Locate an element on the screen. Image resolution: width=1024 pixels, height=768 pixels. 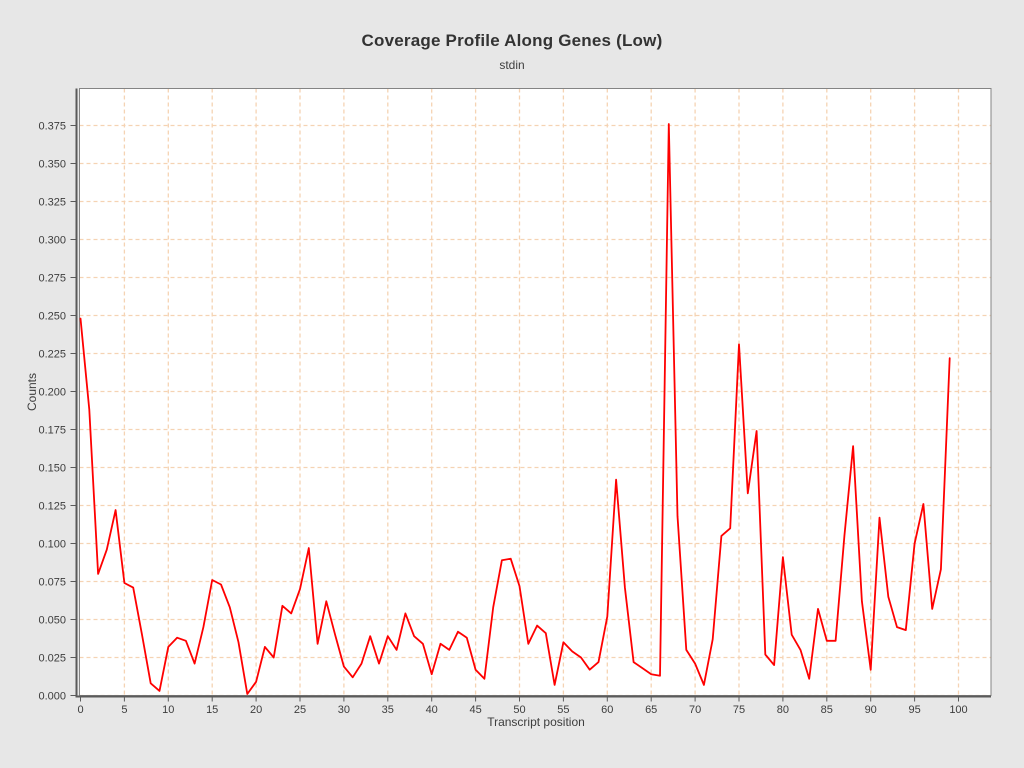
y-axis-label: Counts is located at coordinates (32, 392).